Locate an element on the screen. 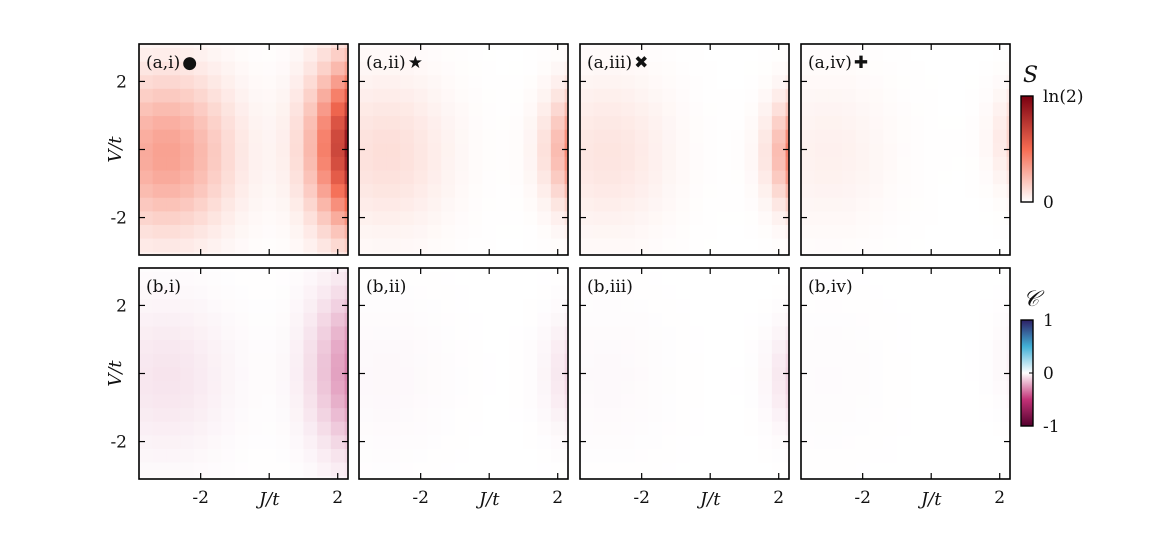  panel-marker: ★ is located at coordinates (415, 63).